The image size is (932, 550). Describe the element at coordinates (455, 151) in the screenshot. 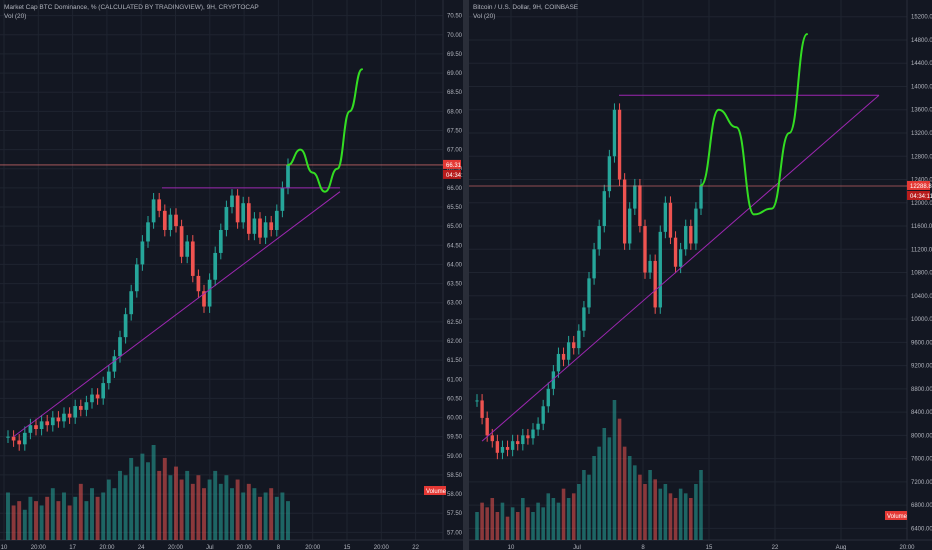

I see `y-tick-label: 67.00` at that location.